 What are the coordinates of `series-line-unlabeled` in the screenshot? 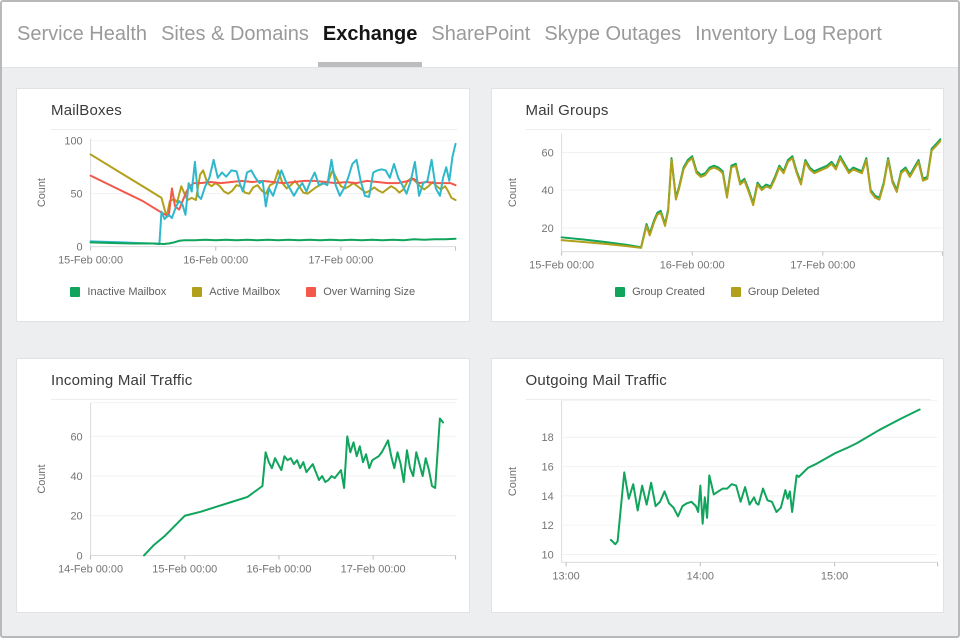 It's located at (273, 193).